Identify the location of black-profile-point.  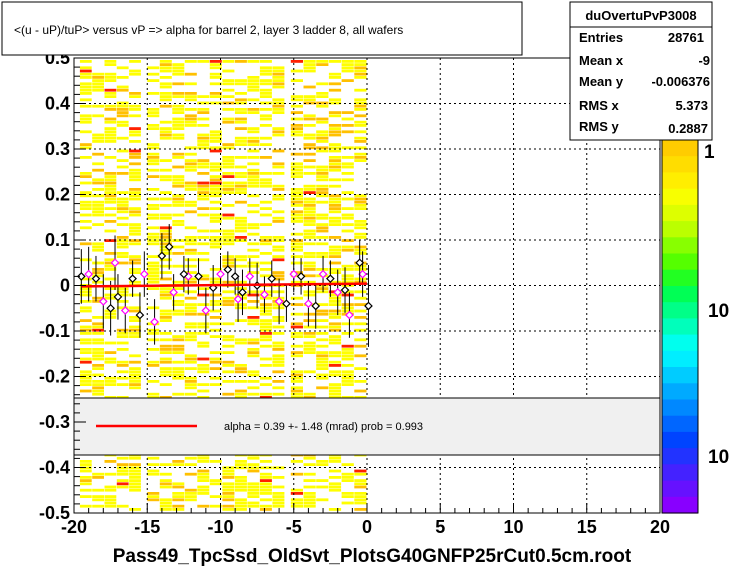
(96, 279).